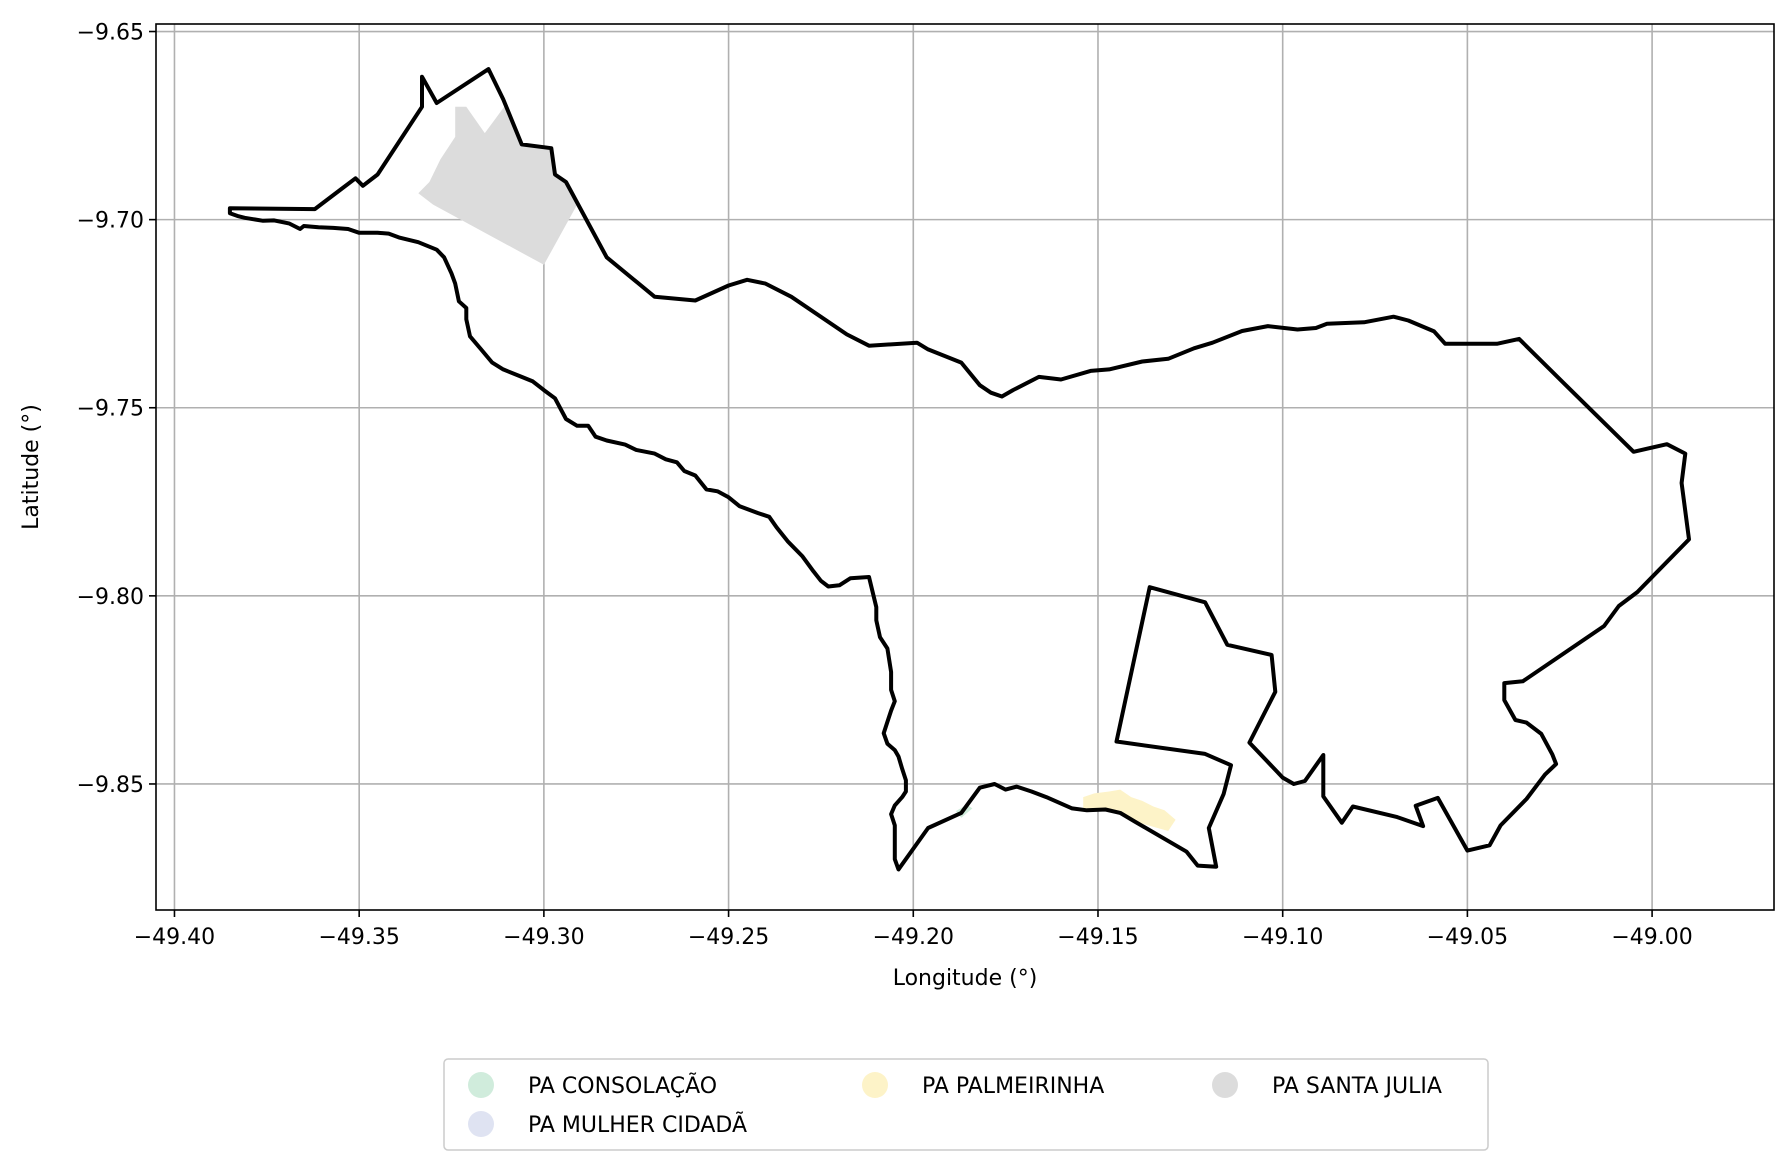 This screenshot has height=1168, width=1792. I want to click on legend-label: PA MULHER CIDADÃ, so click(637, 1124).